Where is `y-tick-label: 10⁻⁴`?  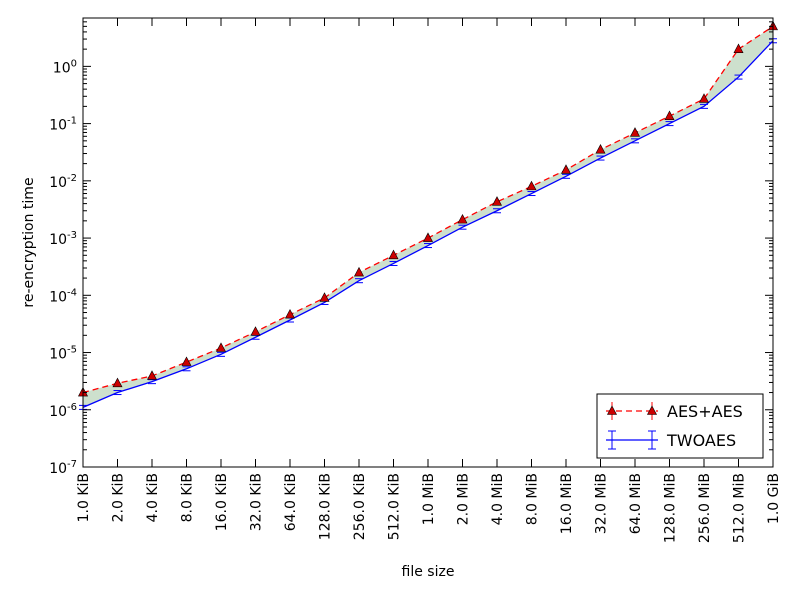
y-tick-label: 10⁻⁴ is located at coordinates (63, 296).